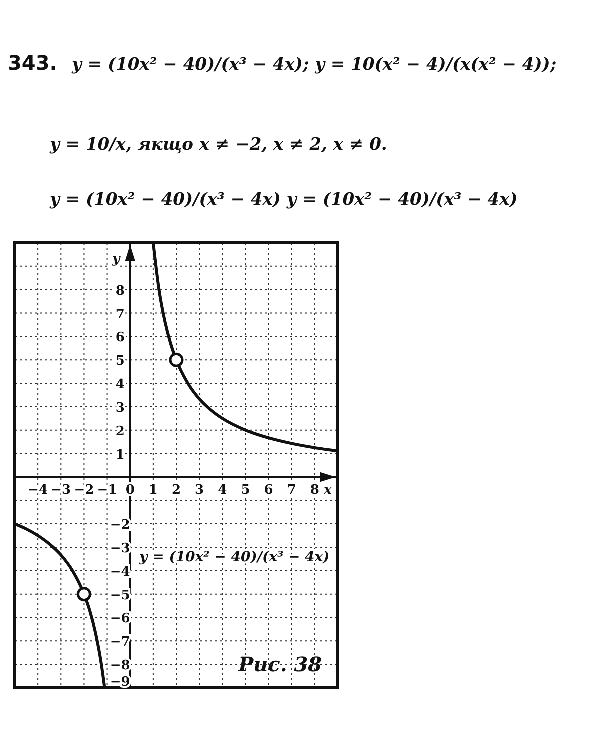 This screenshot has width=600, height=743. Describe the element at coordinates (153, 490) in the screenshot. I see `x-tick-label: 1` at that location.